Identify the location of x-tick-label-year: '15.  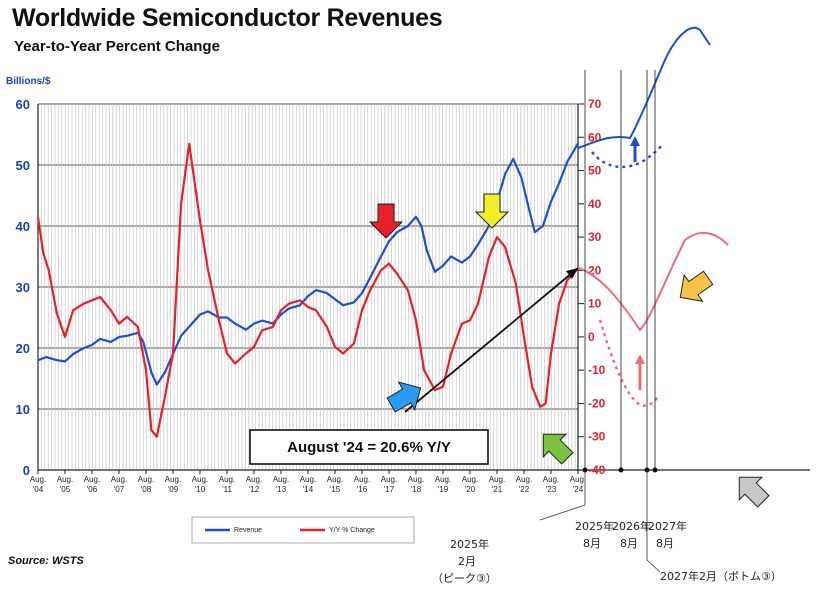
(335, 489).